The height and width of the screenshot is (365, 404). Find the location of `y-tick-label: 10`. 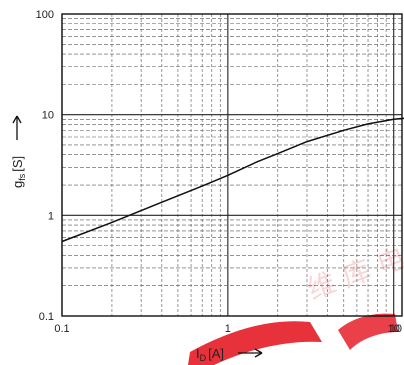

y-tick-label: 10 is located at coordinates (48, 116).